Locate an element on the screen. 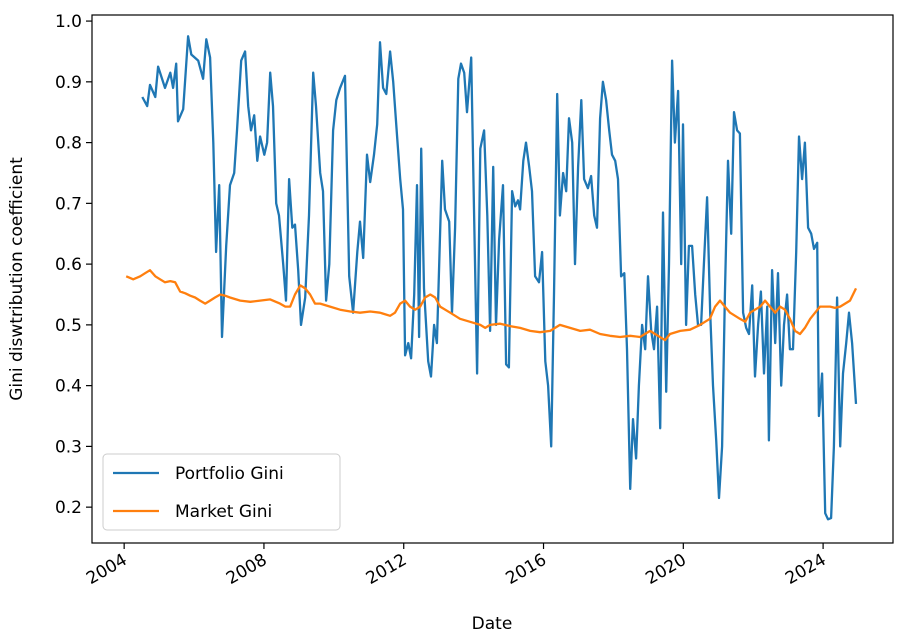 This screenshot has height=639, width=897. legend: Portfolio Gini Market Gini is located at coordinates (221, 492).